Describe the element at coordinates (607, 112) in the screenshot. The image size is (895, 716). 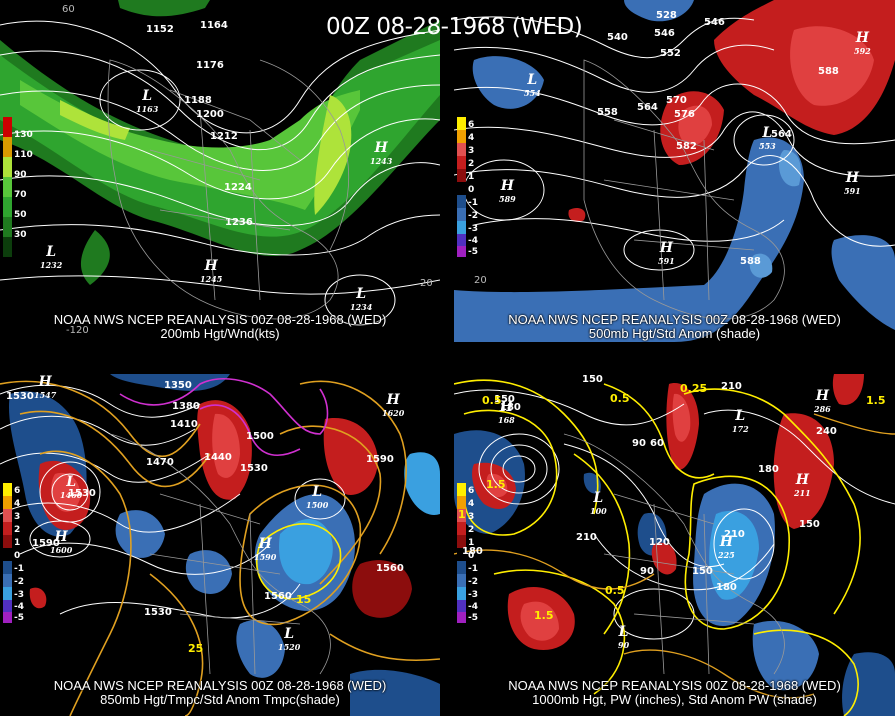
I see `contour-label: 558` at that location.